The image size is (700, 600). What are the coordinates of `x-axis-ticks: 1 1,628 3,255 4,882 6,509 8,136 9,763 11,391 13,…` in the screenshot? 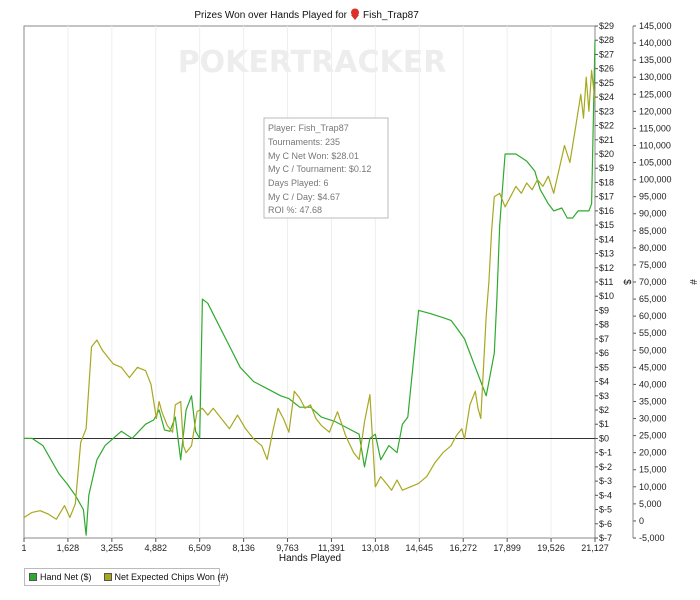 It's located at (315, 545).